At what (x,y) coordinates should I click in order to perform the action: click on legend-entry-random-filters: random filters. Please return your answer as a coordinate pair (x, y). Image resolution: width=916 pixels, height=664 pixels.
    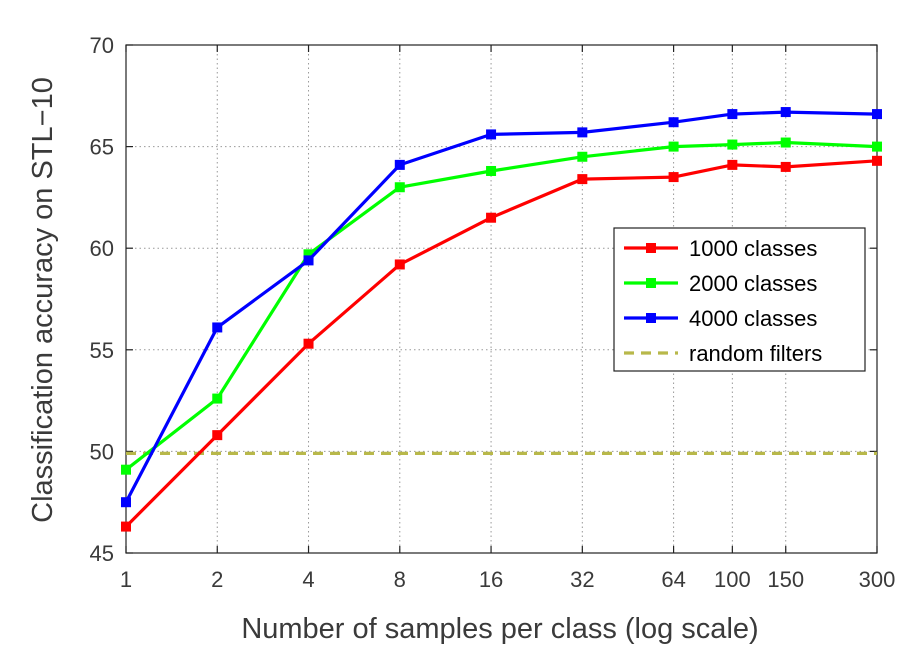
    Looking at the image, I should click on (723, 353).